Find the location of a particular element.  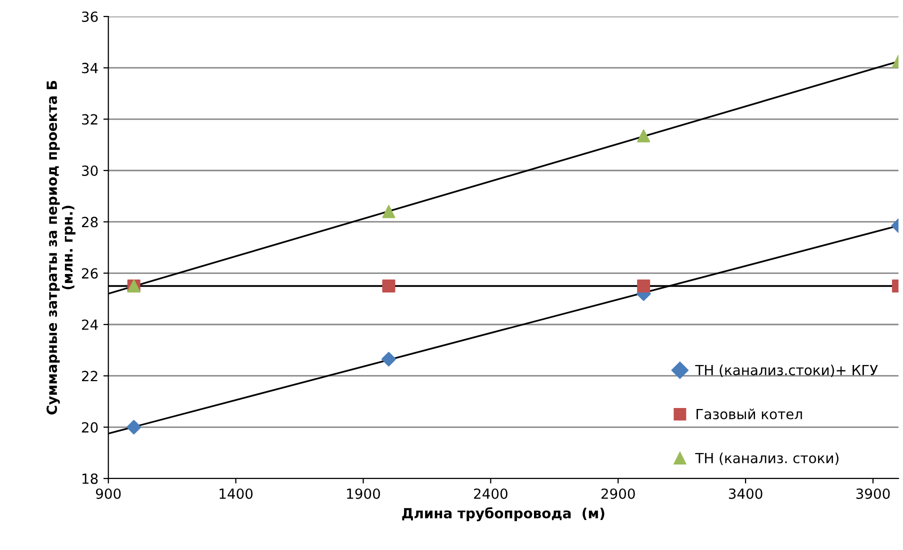

y-tick-label: 28 is located at coordinates (90, 222).